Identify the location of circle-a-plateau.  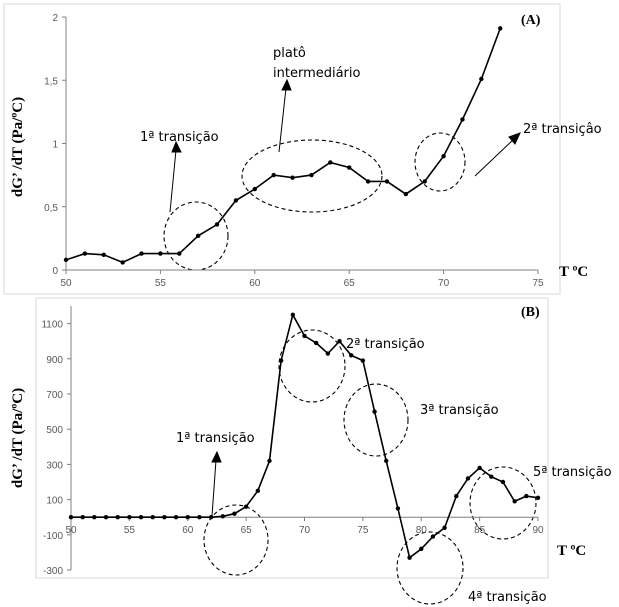
(312, 176).